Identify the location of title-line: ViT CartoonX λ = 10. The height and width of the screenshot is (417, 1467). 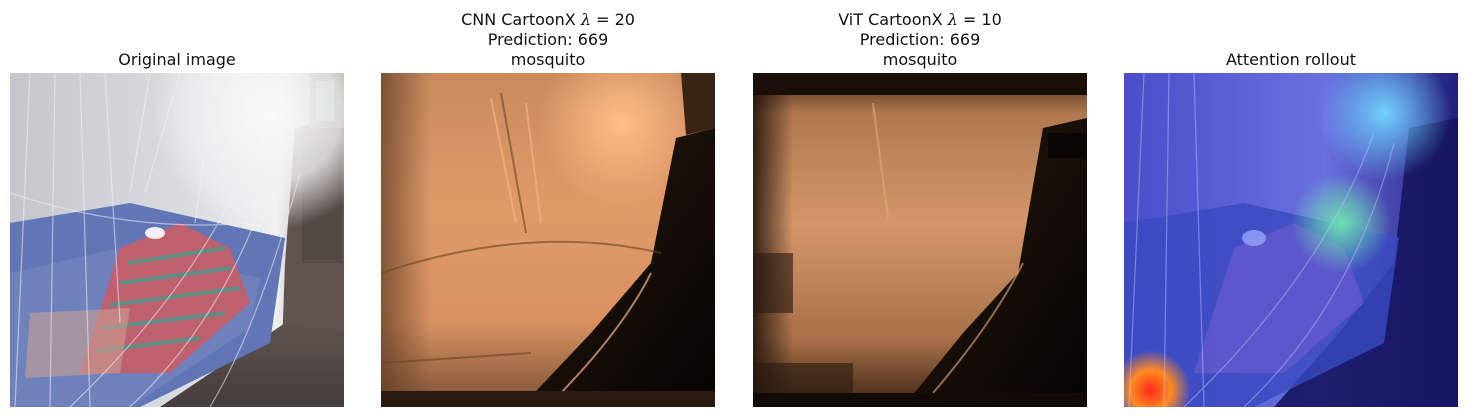
(920, 20).